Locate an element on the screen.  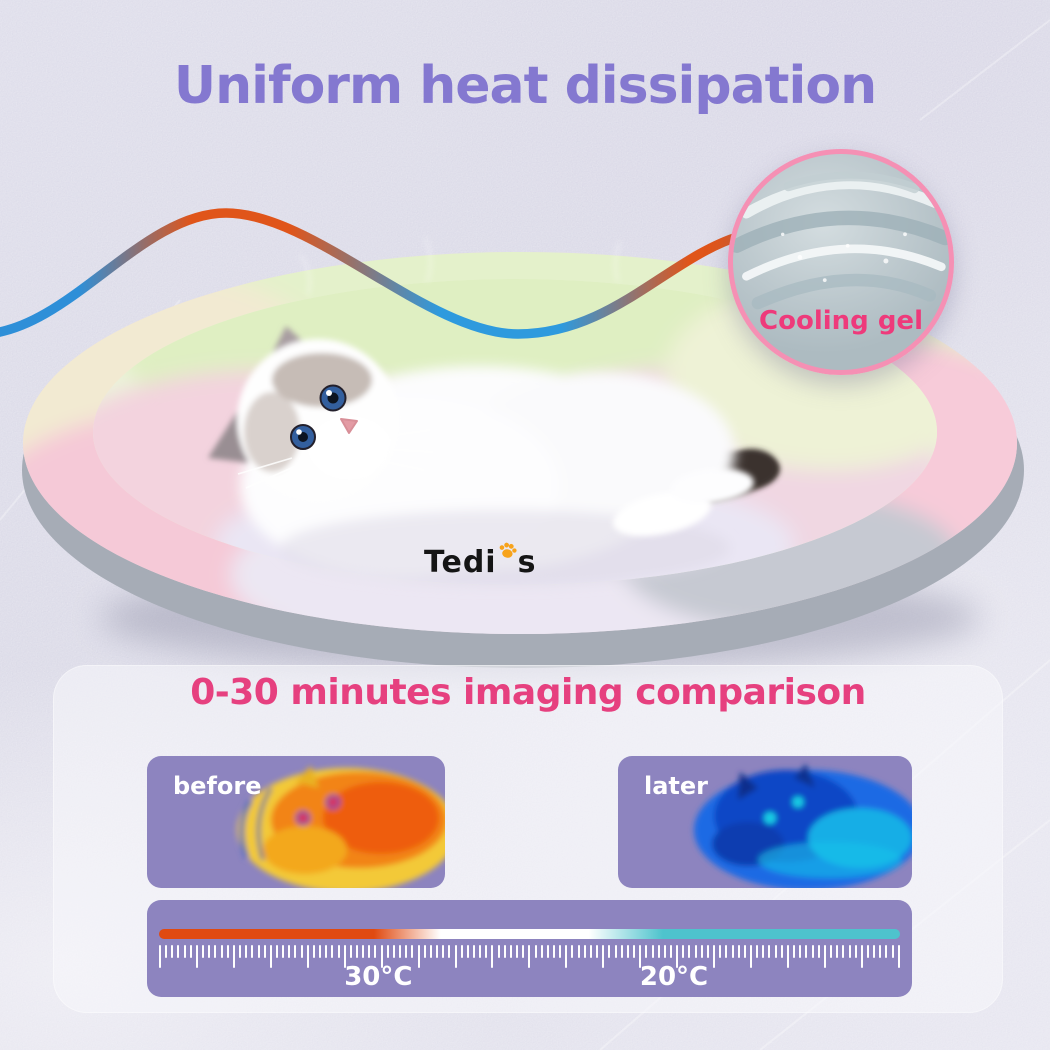
thermal-panel-later: later is located at coordinates (765, 822).